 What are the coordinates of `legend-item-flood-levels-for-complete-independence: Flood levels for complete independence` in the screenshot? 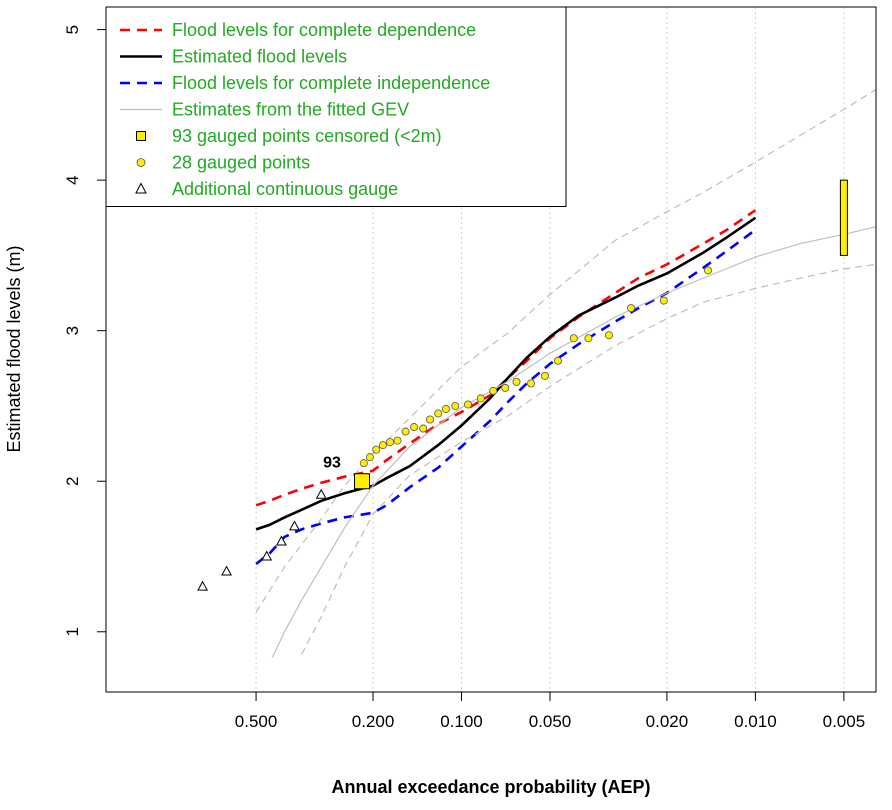 It's located at (305, 83).